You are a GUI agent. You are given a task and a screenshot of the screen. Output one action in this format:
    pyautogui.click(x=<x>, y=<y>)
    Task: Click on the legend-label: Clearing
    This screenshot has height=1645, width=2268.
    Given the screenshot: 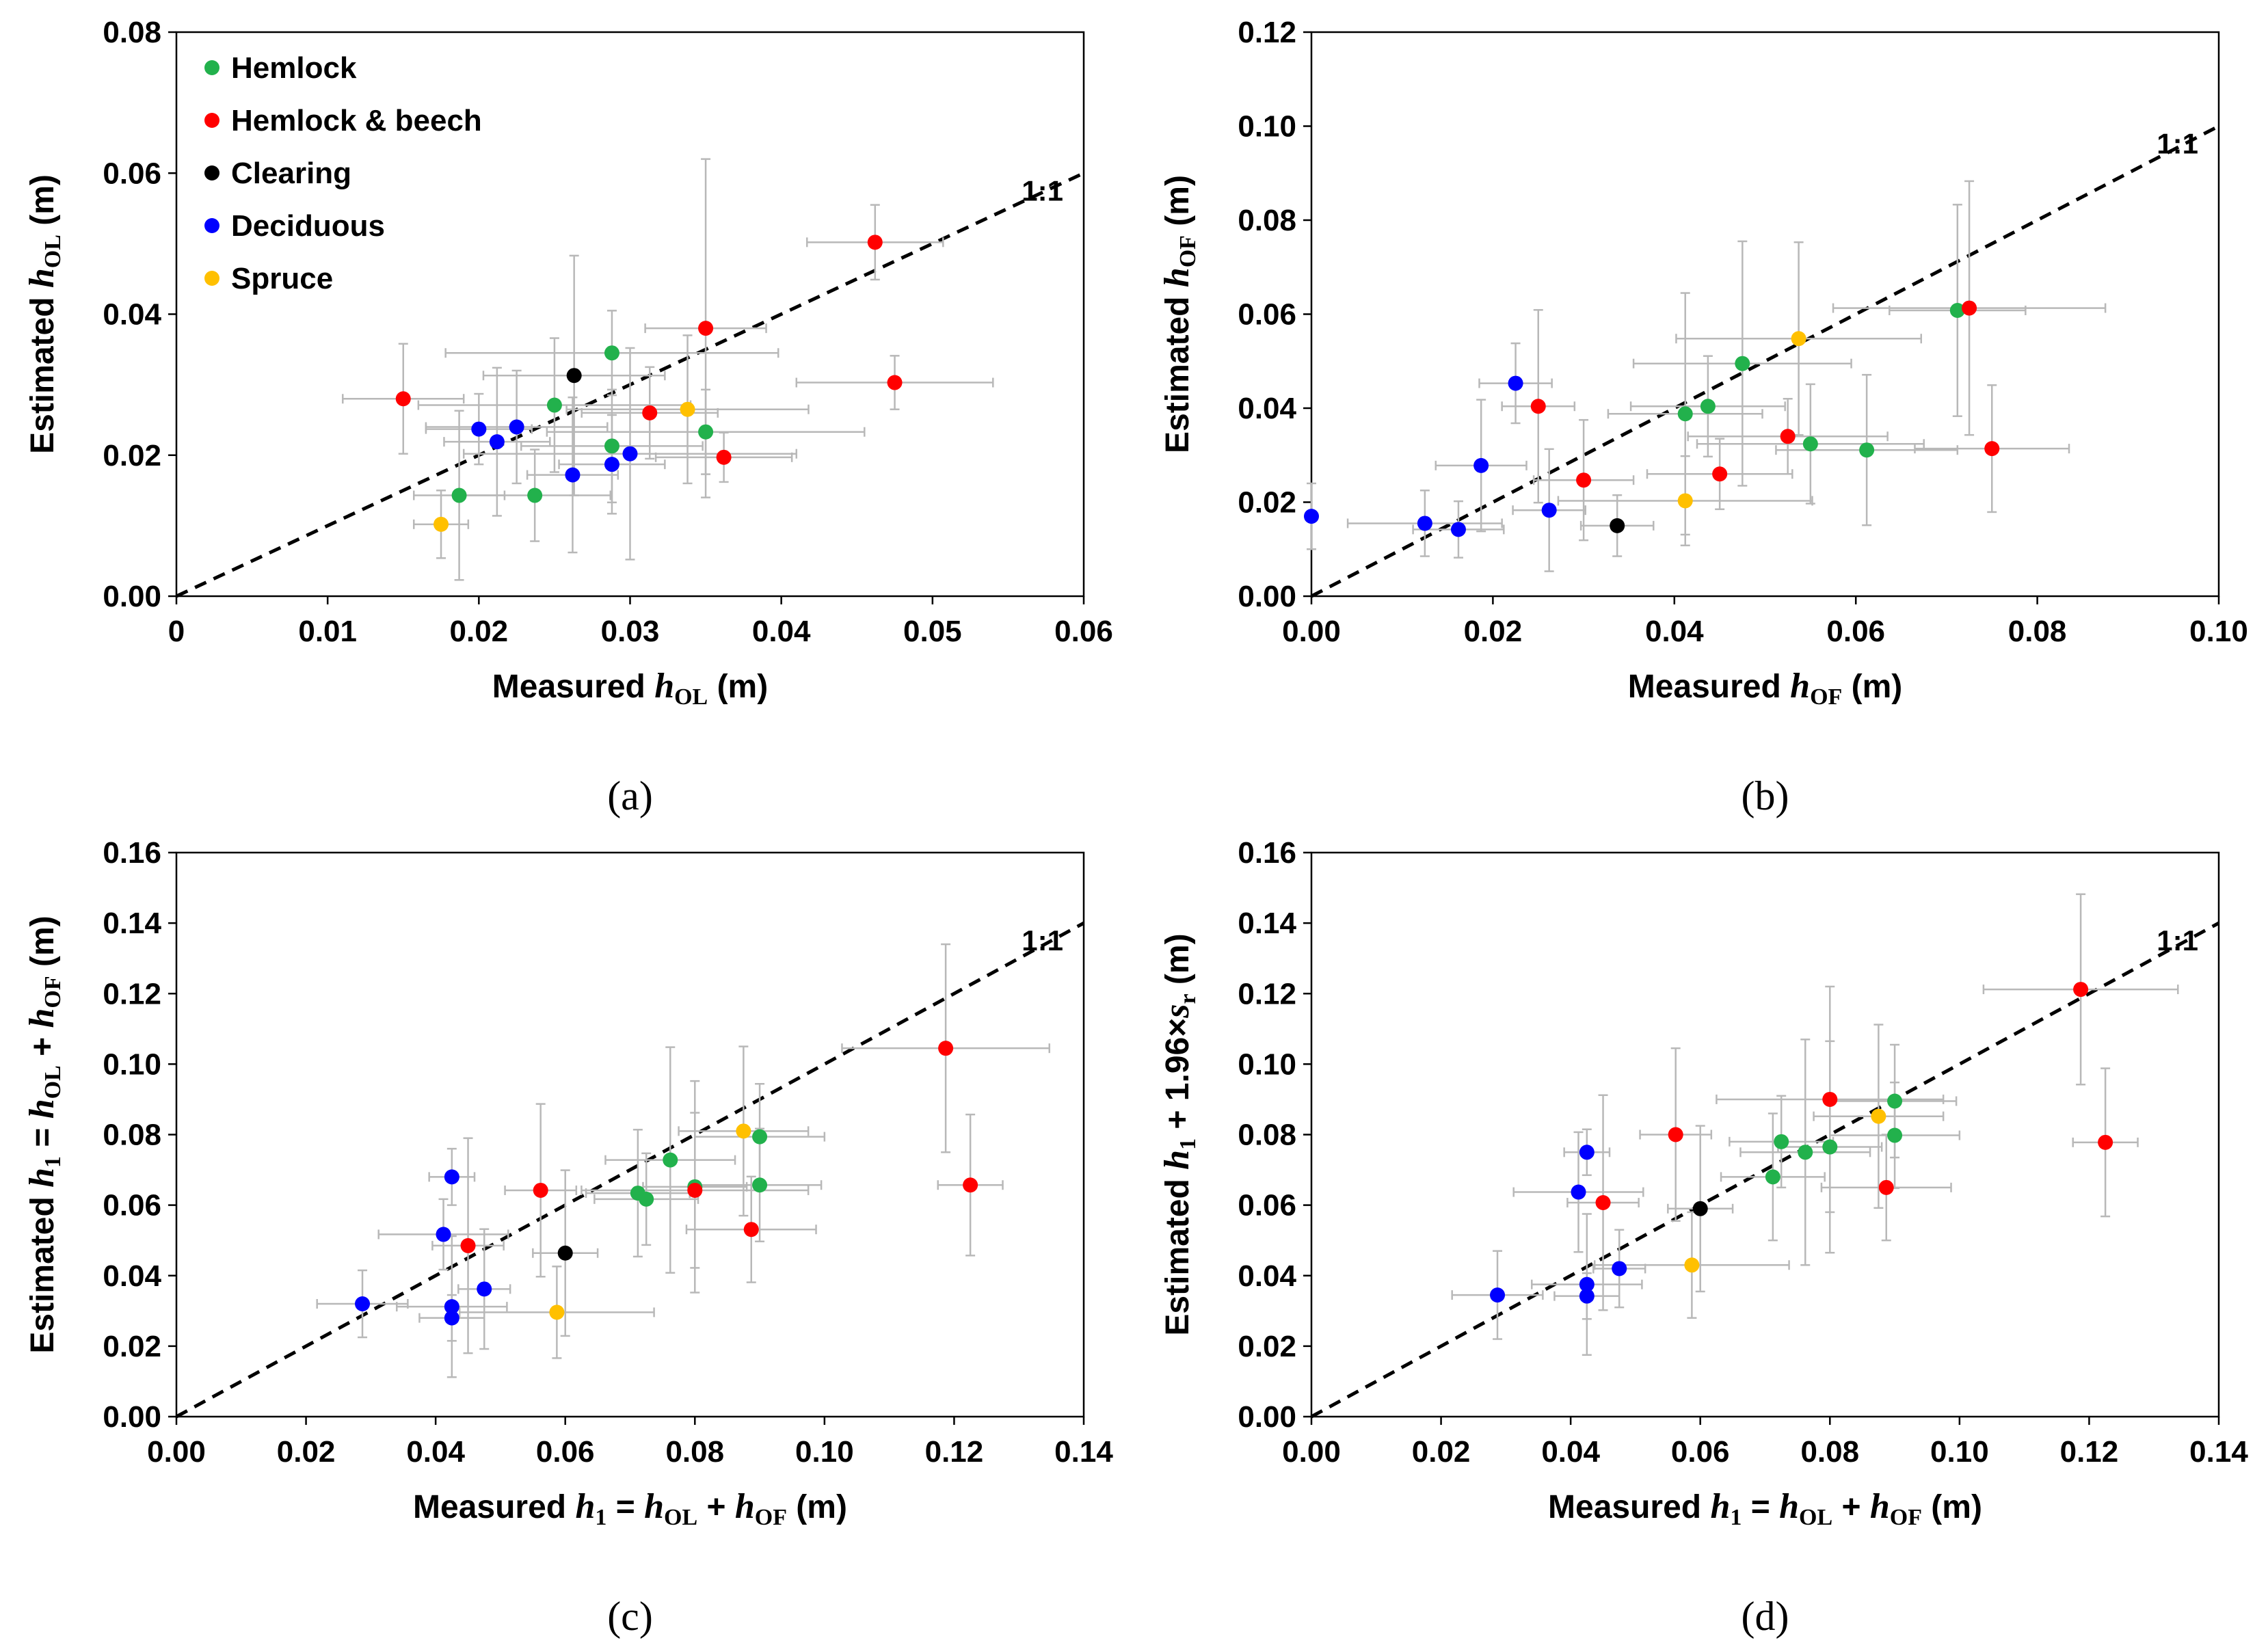 What is the action you would take?
    pyautogui.click(x=291, y=174)
    